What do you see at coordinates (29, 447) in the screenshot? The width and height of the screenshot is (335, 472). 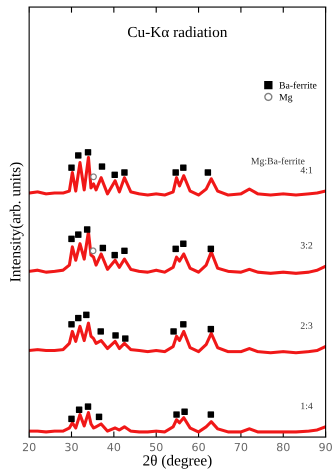 I see `x-tick-label: 20` at bounding box center [29, 447].